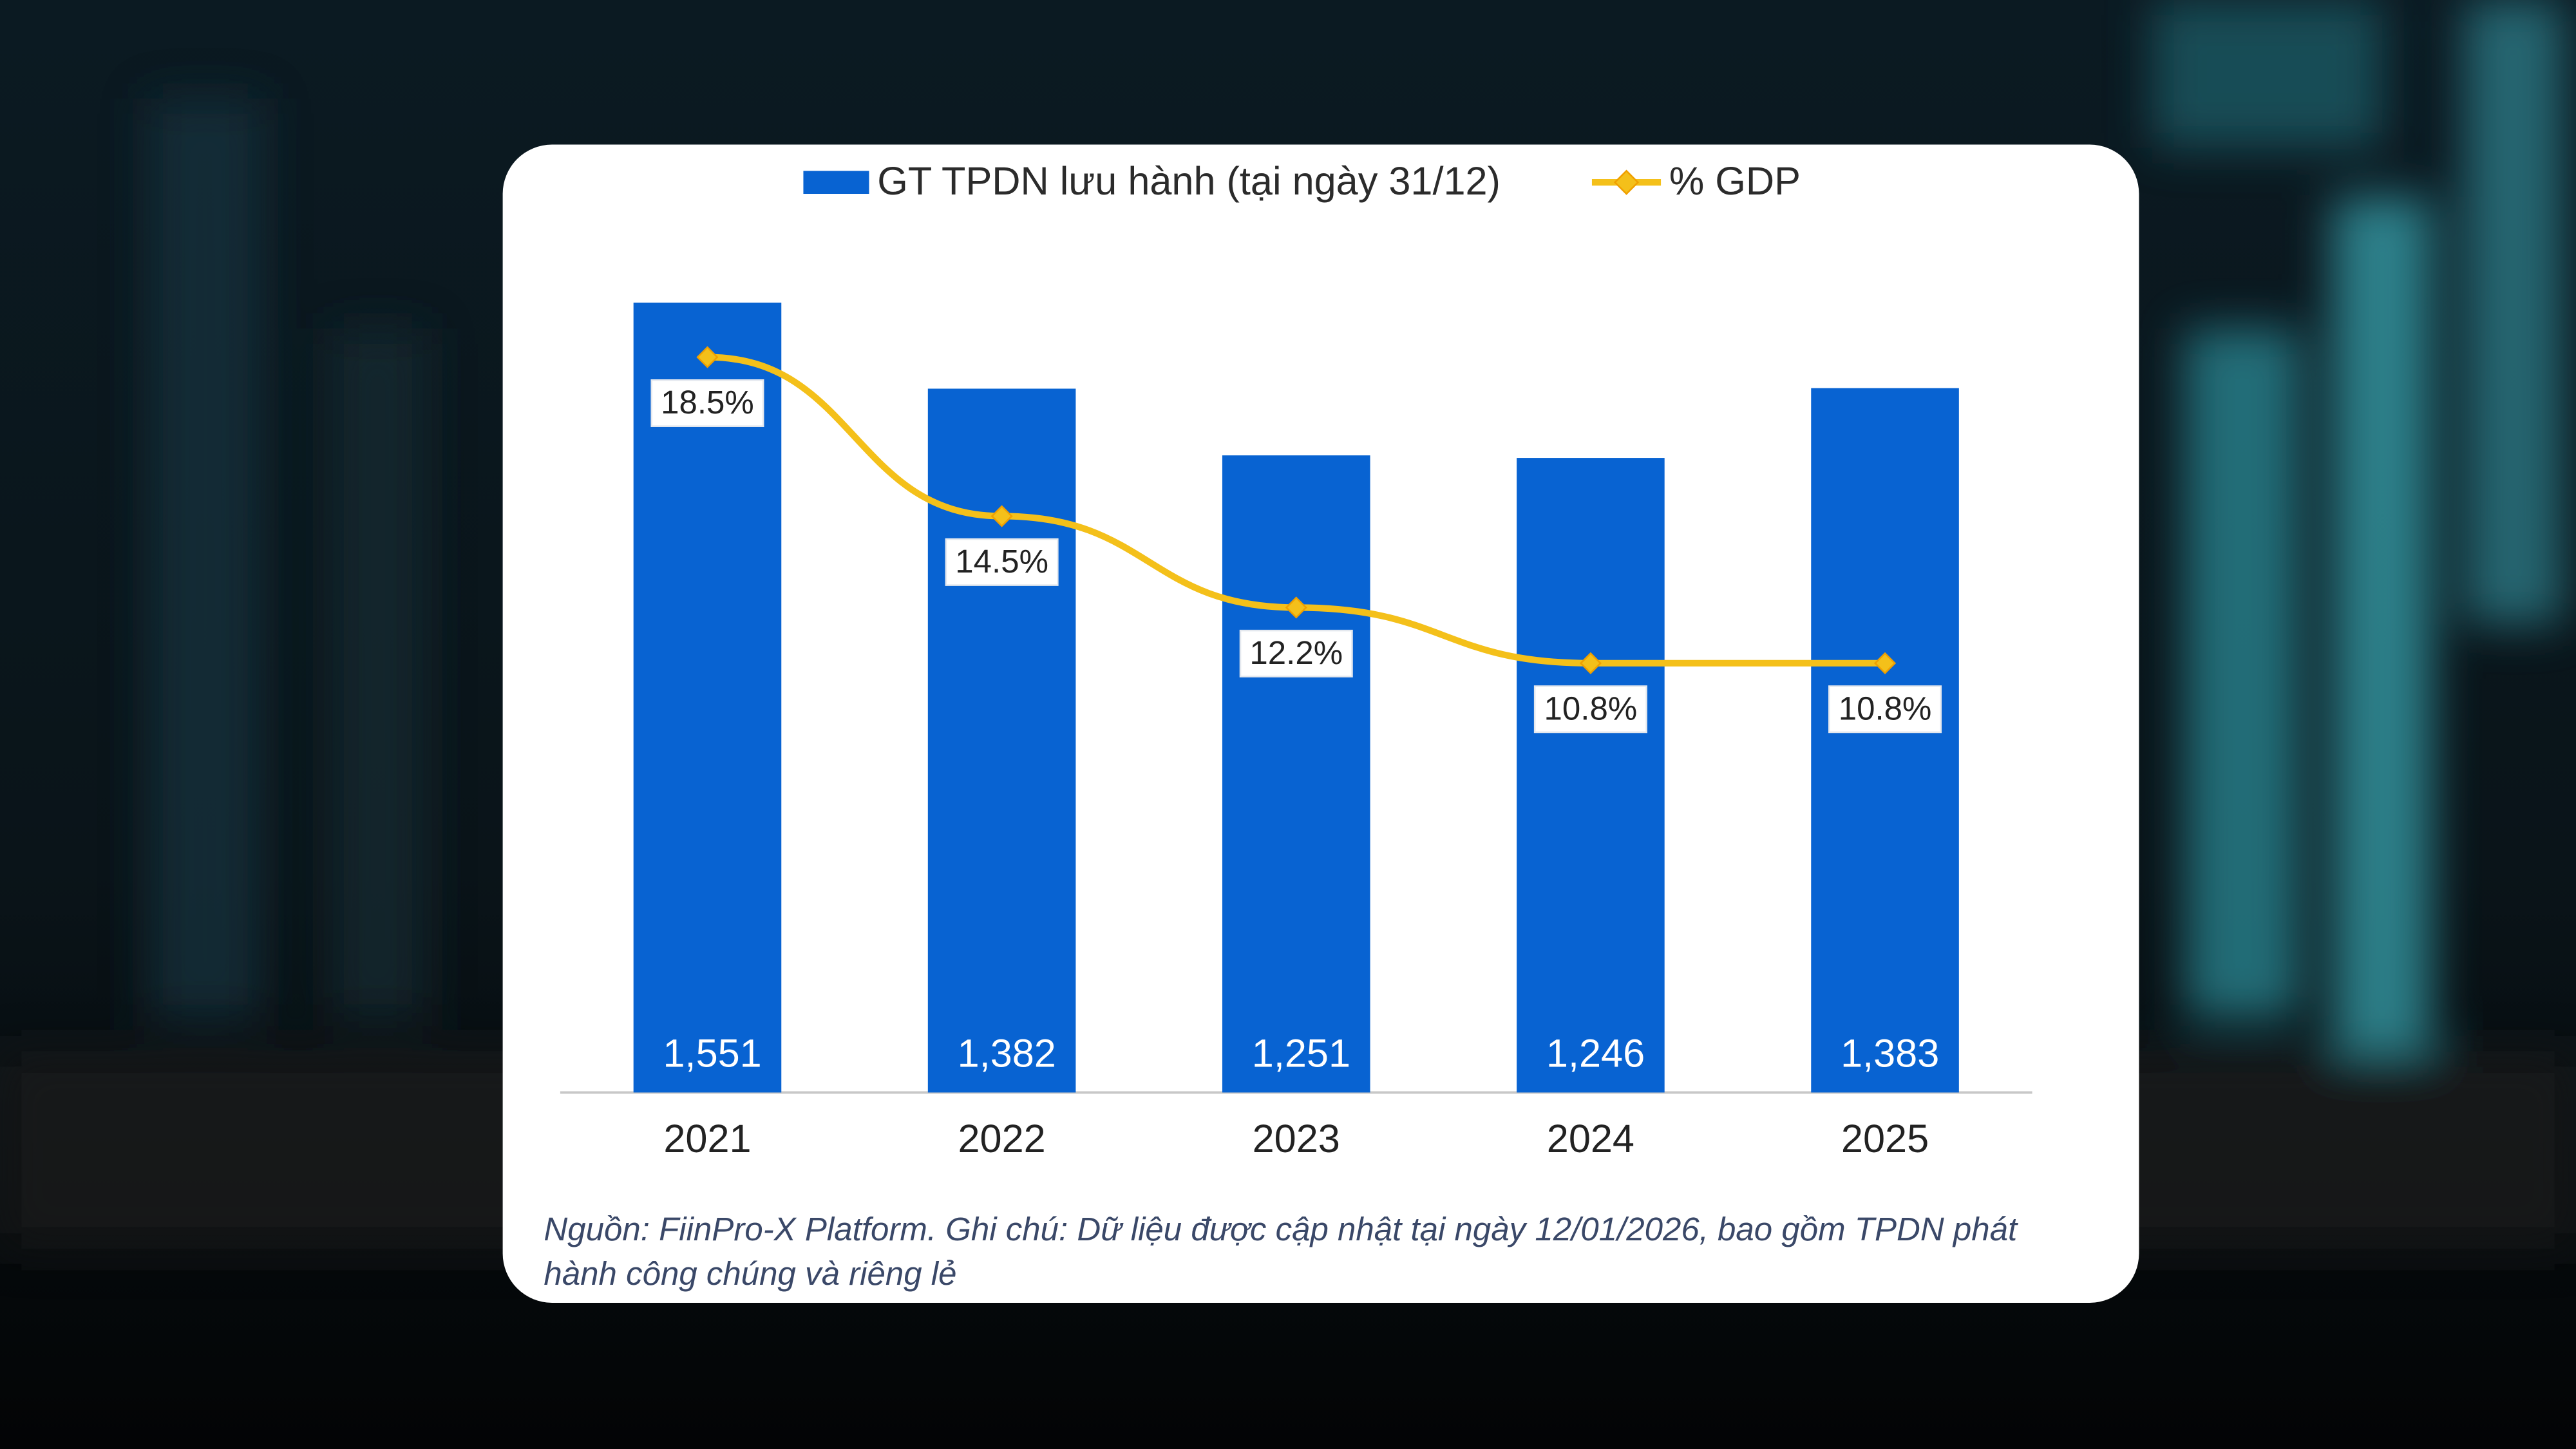  What do you see at coordinates (1189, 181) in the screenshot?
I see `legend-label: GT TPDN lưu hành (tại ngày 31/12)` at bounding box center [1189, 181].